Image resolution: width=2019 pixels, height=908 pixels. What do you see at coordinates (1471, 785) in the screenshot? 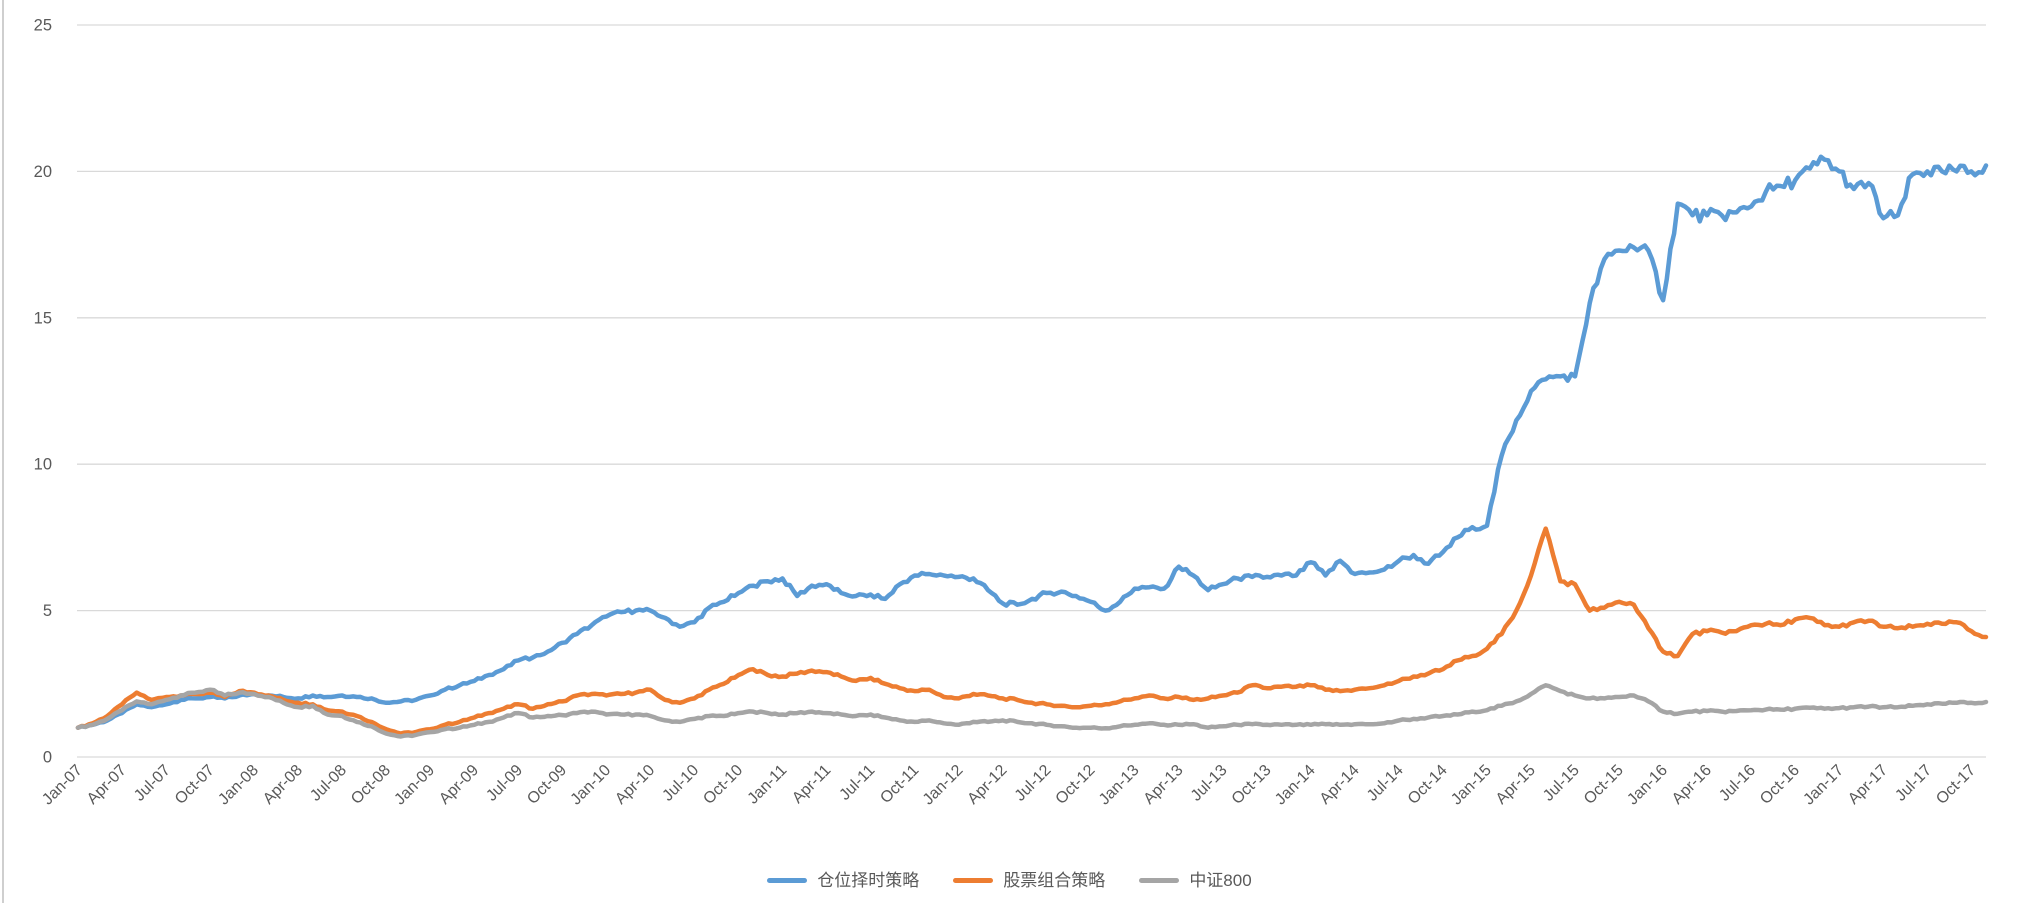
I see `x-axis-tick-label: Jan-15` at bounding box center [1471, 785].